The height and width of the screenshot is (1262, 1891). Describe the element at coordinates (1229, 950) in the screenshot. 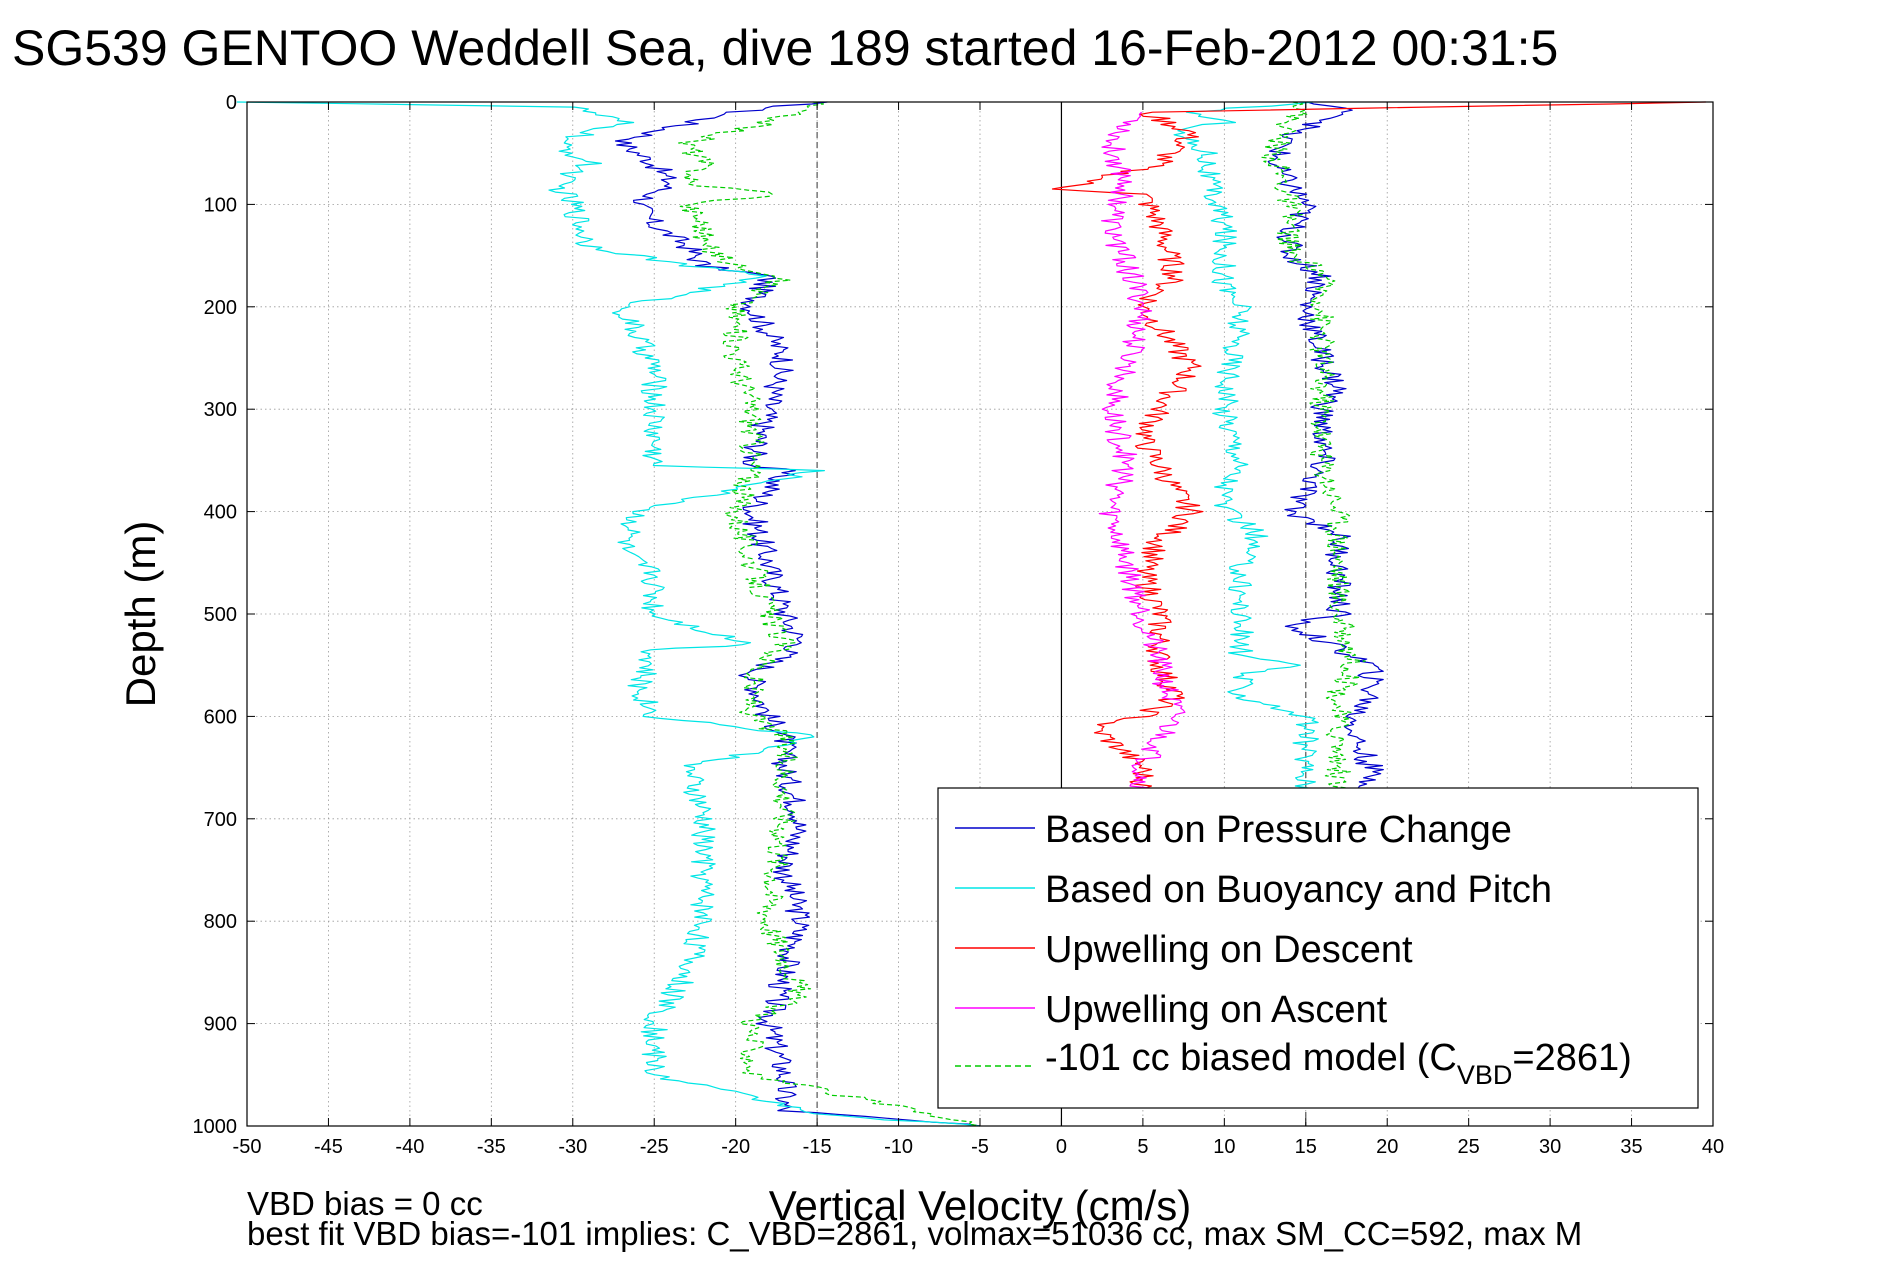

I see `legend-label-upwelling-descent: Upwelling on Descent` at that location.